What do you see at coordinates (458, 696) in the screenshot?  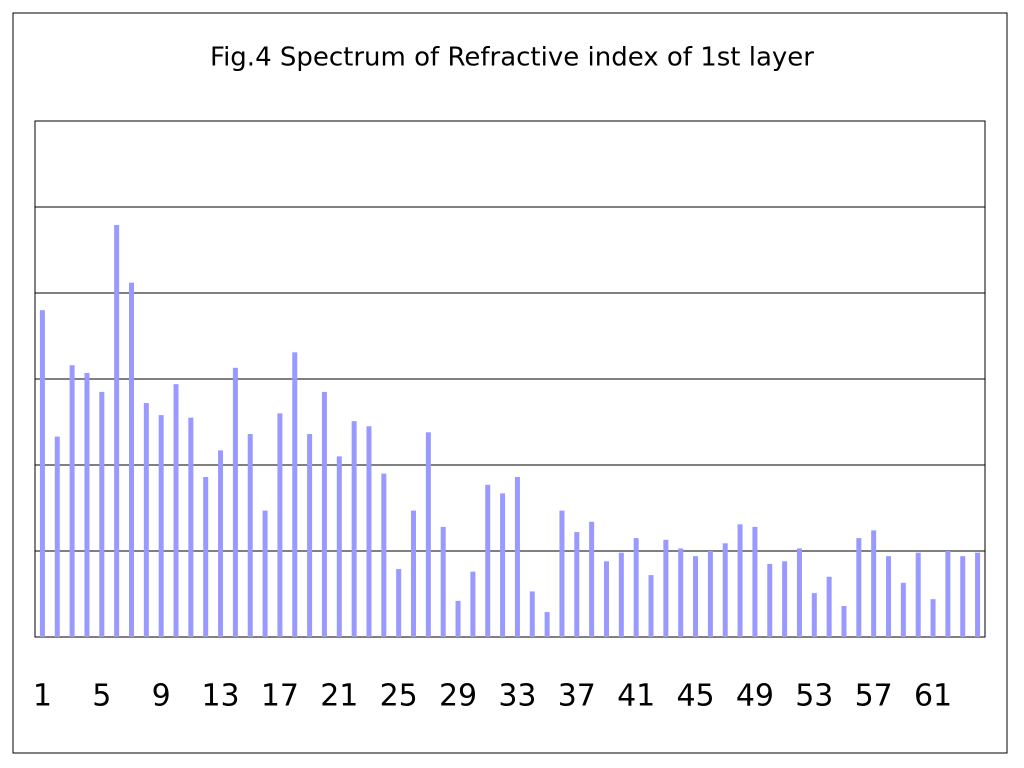 I see `x-tick-label: 29` at bounding box center [458, 696].